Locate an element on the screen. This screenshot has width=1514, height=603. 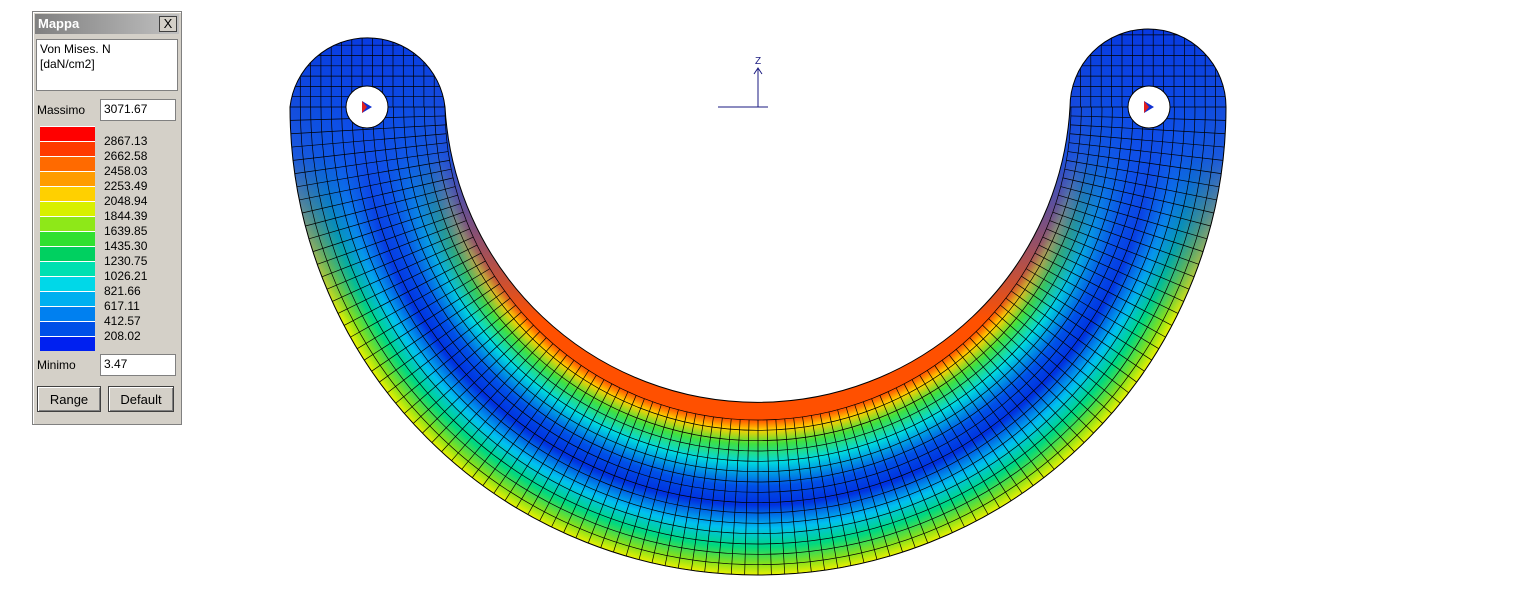
level-label: 208.02 is located at coordinates (122, 336).